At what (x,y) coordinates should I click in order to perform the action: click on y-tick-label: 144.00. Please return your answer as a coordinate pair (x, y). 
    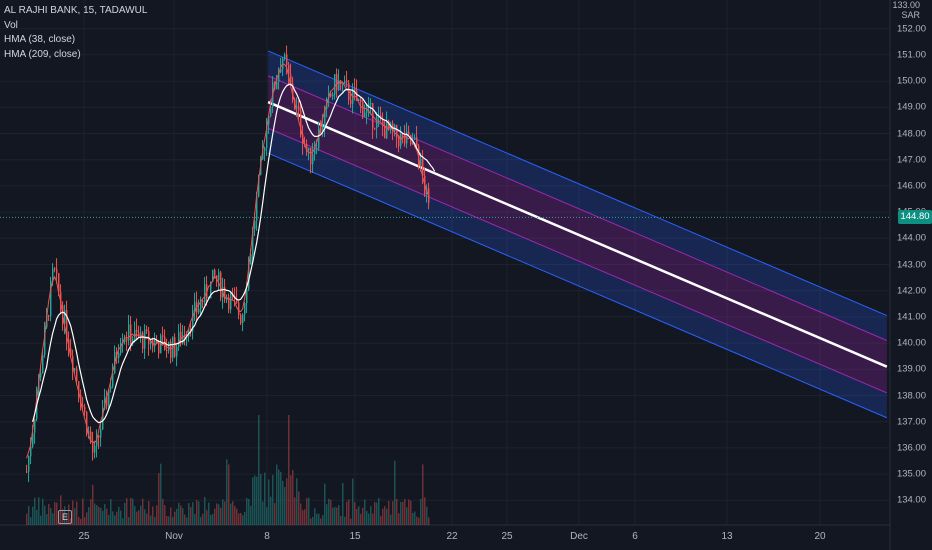
    Looking at the image, I should click on (911, 238).